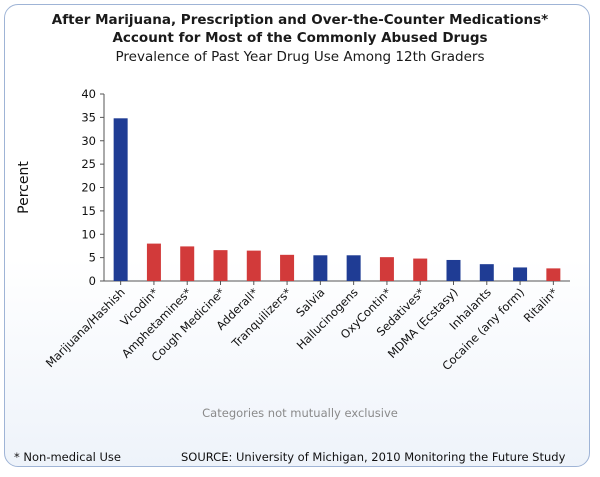  What do you see at coordinates (24, 187) in the screenshot?
I see `y-axis-title: Percent` at bounding box center [24, 187].